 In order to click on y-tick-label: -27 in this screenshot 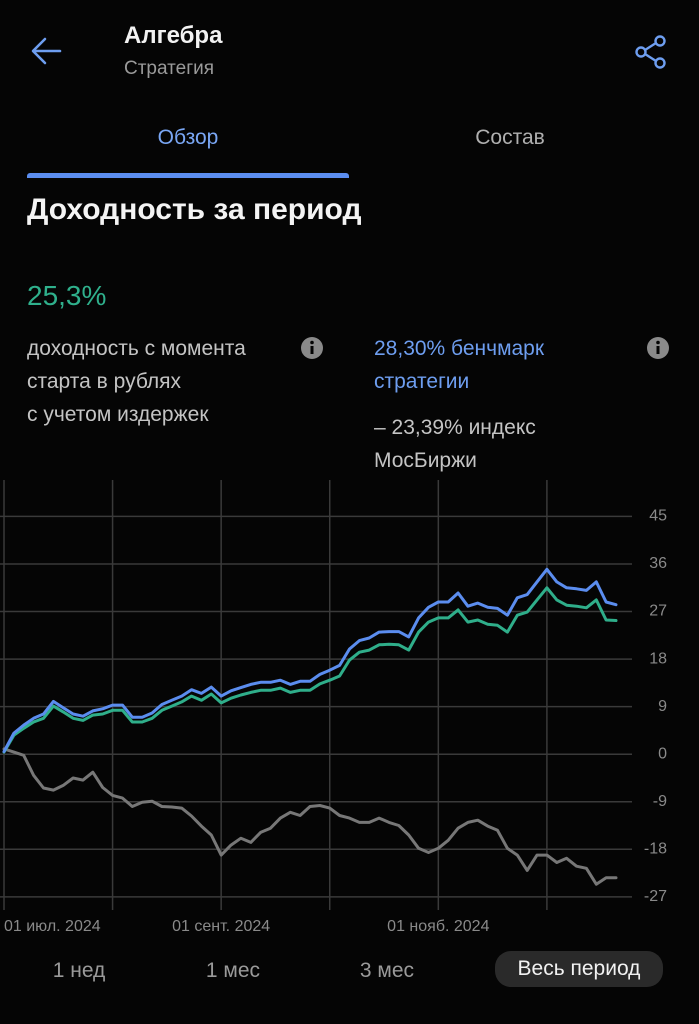, I will do `click(655, 896)`.